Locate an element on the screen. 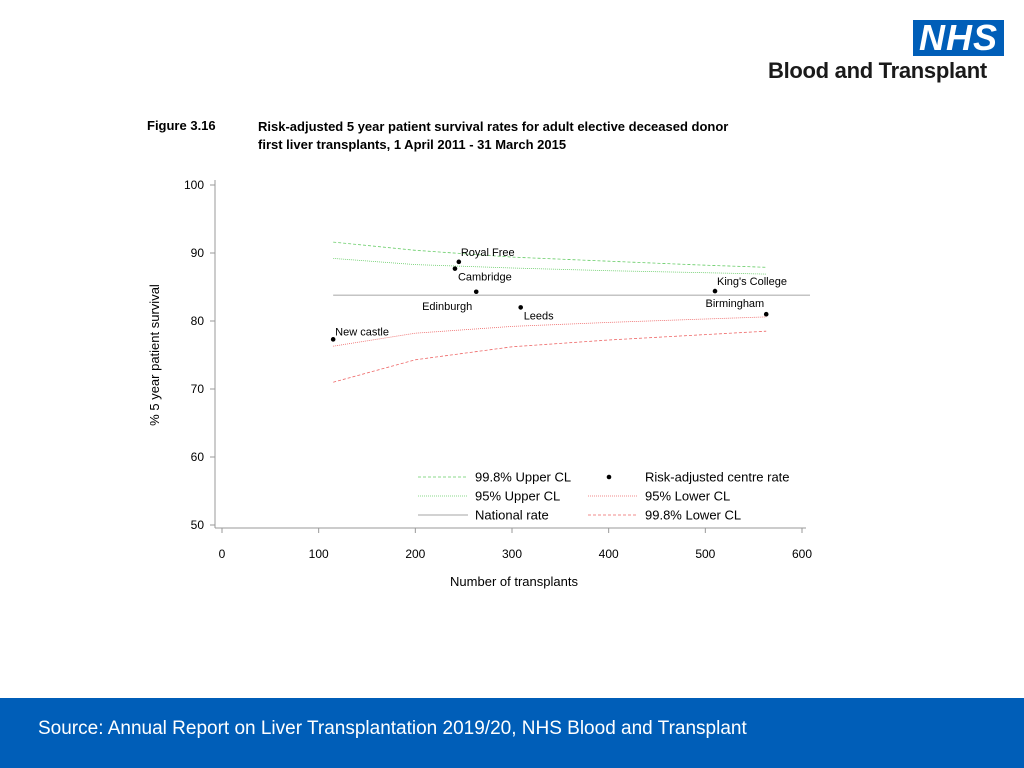  x-tick-label: 100 is located at coordinates (319, 554).